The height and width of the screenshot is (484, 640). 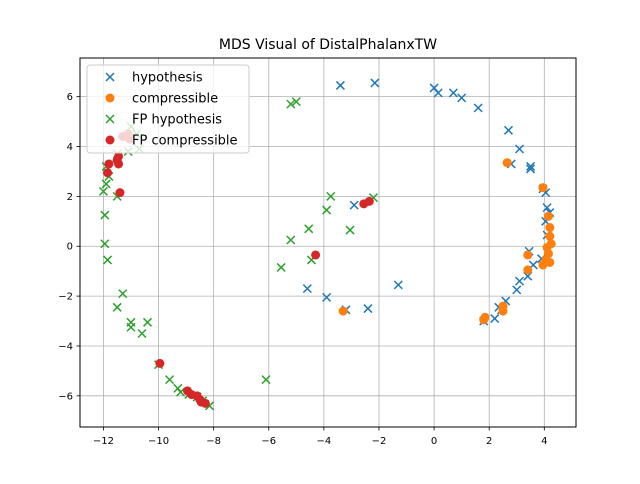 What do you see at coordinates (65, 396) in the screenshot?
I see `y-tick-label: −6` at bounding box center [65, 396].